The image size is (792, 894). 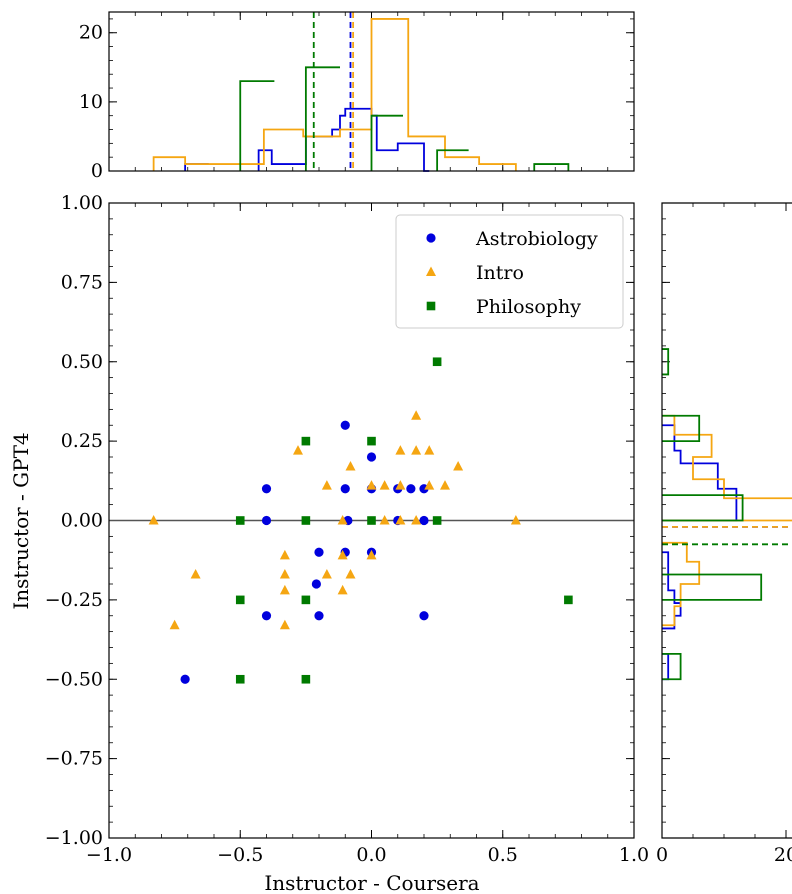 I want to click on y-tick-label: 0.00, so click(x=82, y=521).